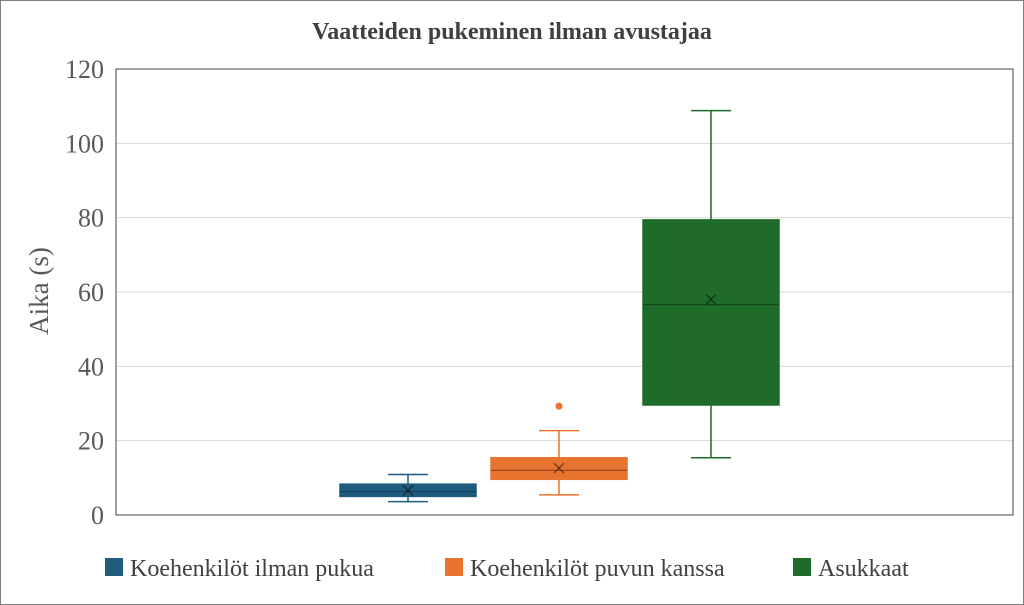 The height and width of the screenshot is (605, 1024). Describe the element at coordinates (863, 569) in the screenshot. I see `legend-label: Asukkaat` at that location.